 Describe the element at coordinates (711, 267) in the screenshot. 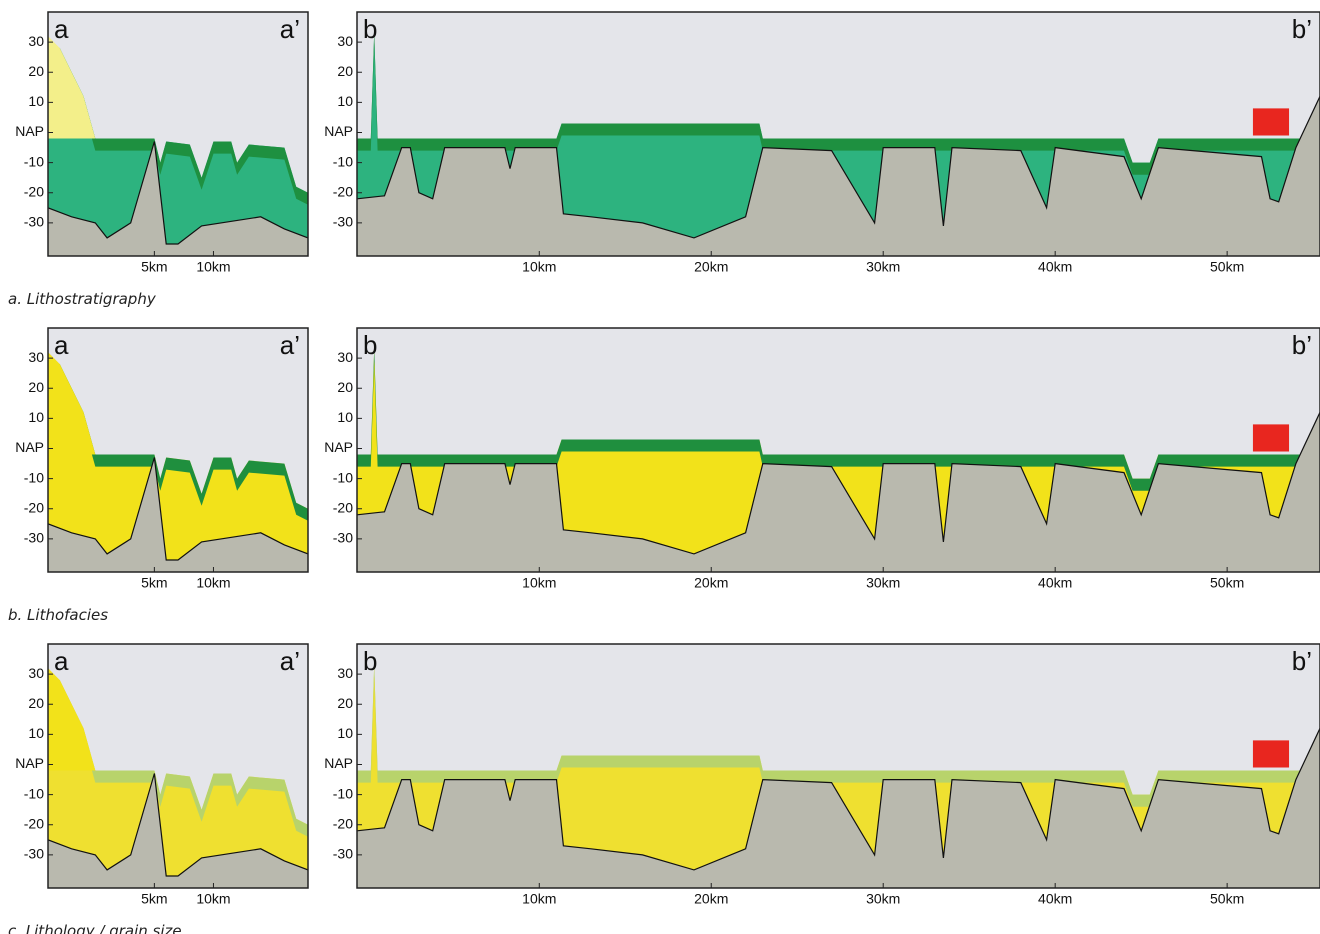

I see `x-tick-label: 20km` at that location.